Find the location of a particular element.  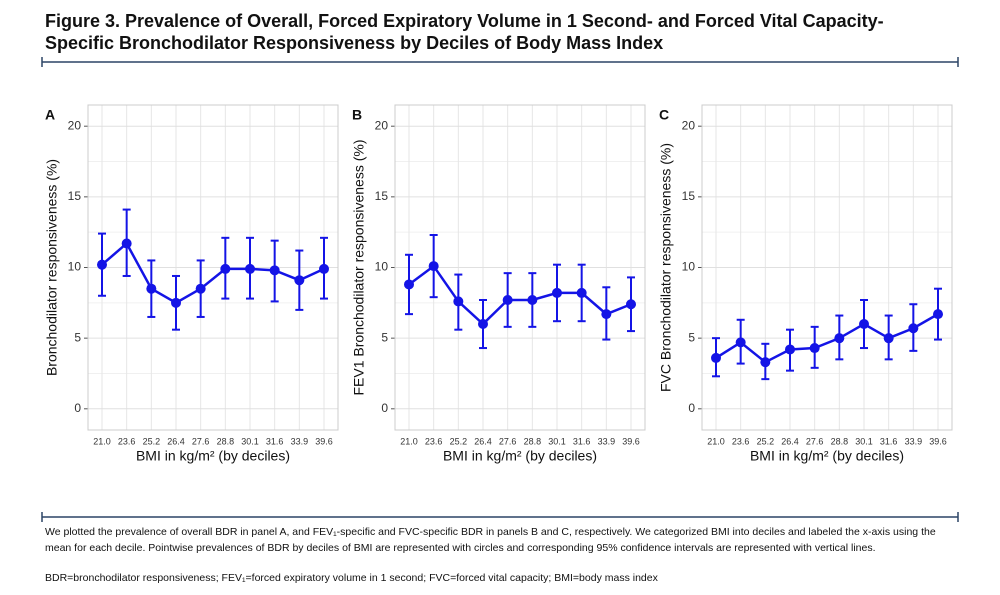

y-axis-label: FVC Bronchodilator responsiveness (%) is located at coordinates (666, 267).